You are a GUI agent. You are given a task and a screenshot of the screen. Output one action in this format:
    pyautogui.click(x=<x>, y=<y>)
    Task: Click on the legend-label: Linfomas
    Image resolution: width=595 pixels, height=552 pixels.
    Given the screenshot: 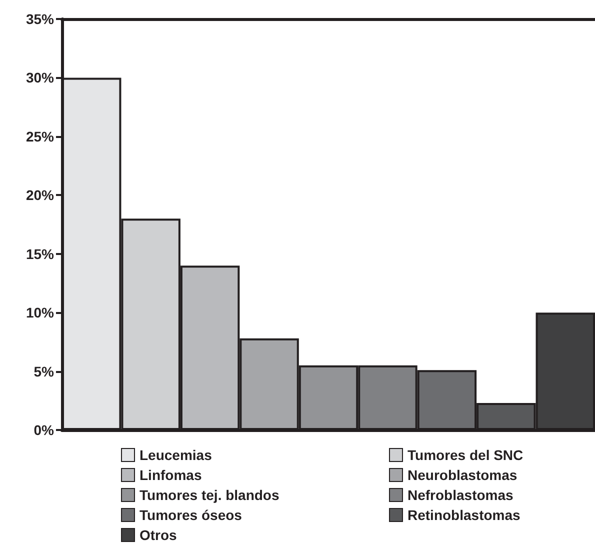 What is the action you would take?
    pyautogui.click(x=171, y=475)
    